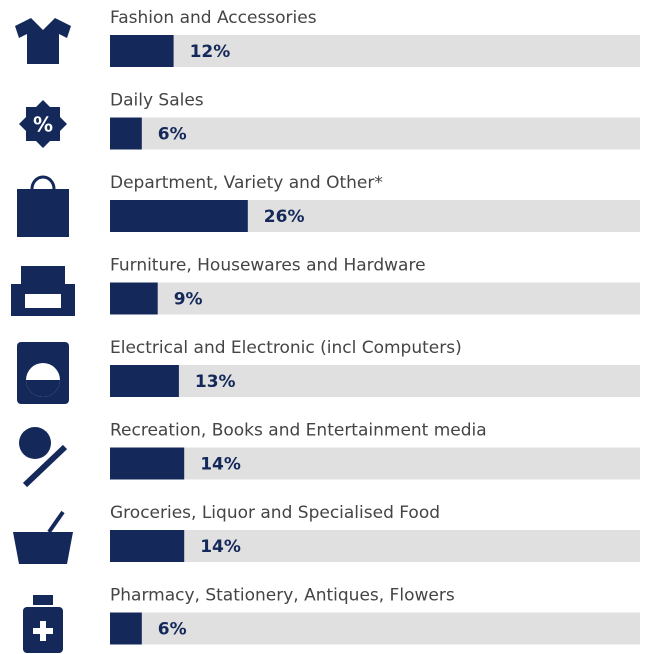  I want to click on icon-medicine, so click(43, 624).